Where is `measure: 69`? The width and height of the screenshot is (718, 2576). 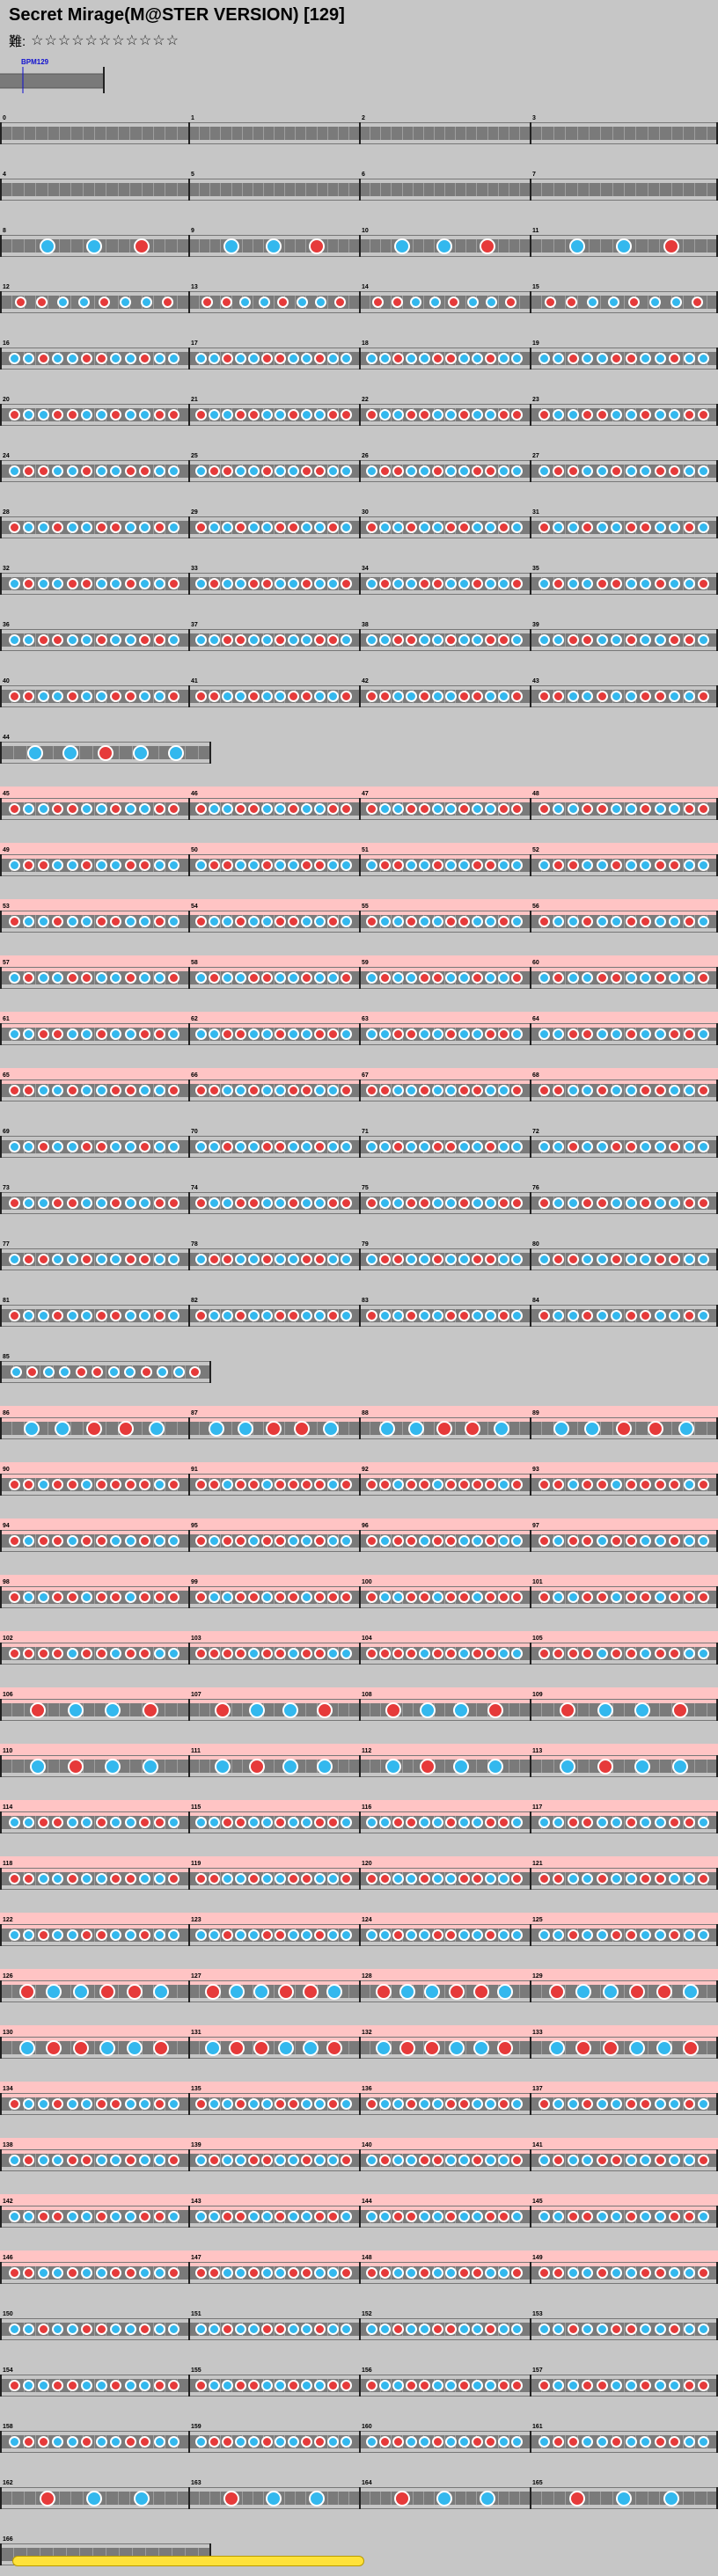
measure: 69 is located at coordinates (94, 1144).